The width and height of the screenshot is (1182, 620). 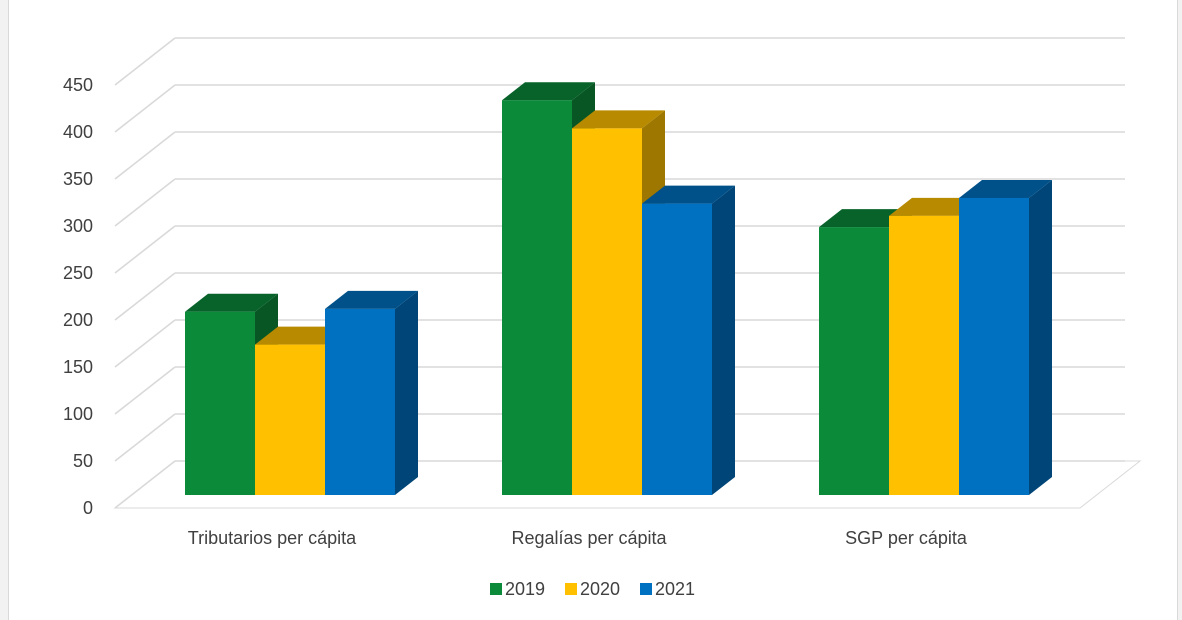 What do you see at coordinates (272, 538) in the screenshot?
I see `x-category-label: Tributarios per cápita` at bounding box center [272, 538].